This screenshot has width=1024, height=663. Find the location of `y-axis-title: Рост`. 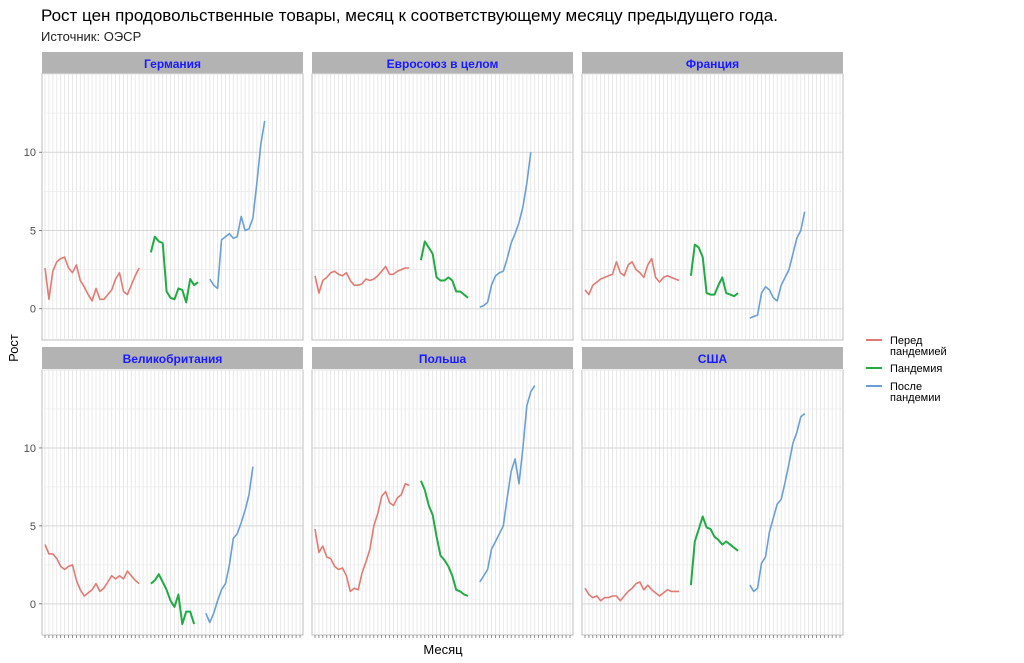

y-axis-title: Рост is located at coordinates (13, 348).